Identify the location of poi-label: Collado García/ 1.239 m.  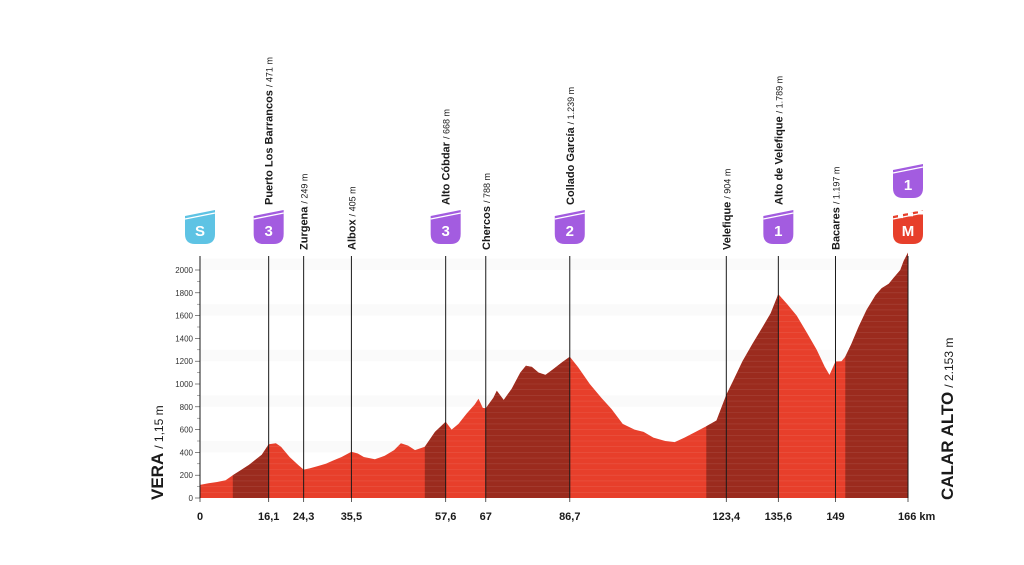
(571, 146).